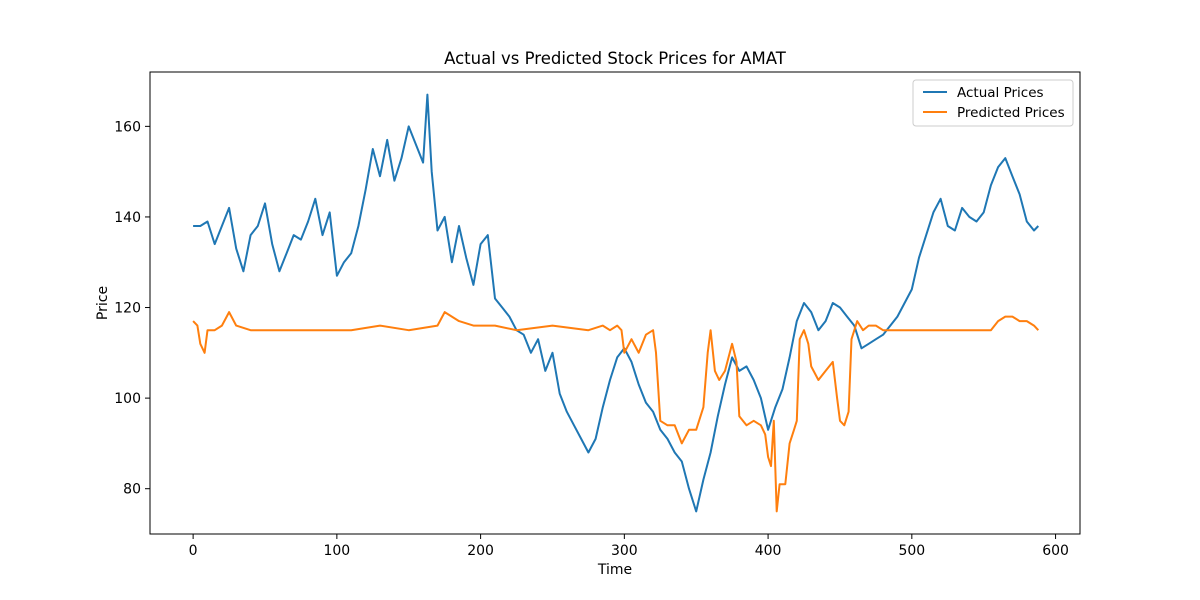 The image size is (1200, 600). What do you see at coordinates (127, 399) in the screenshot?
I see `y-tick-label: 100` at bounding box center [127, 399].